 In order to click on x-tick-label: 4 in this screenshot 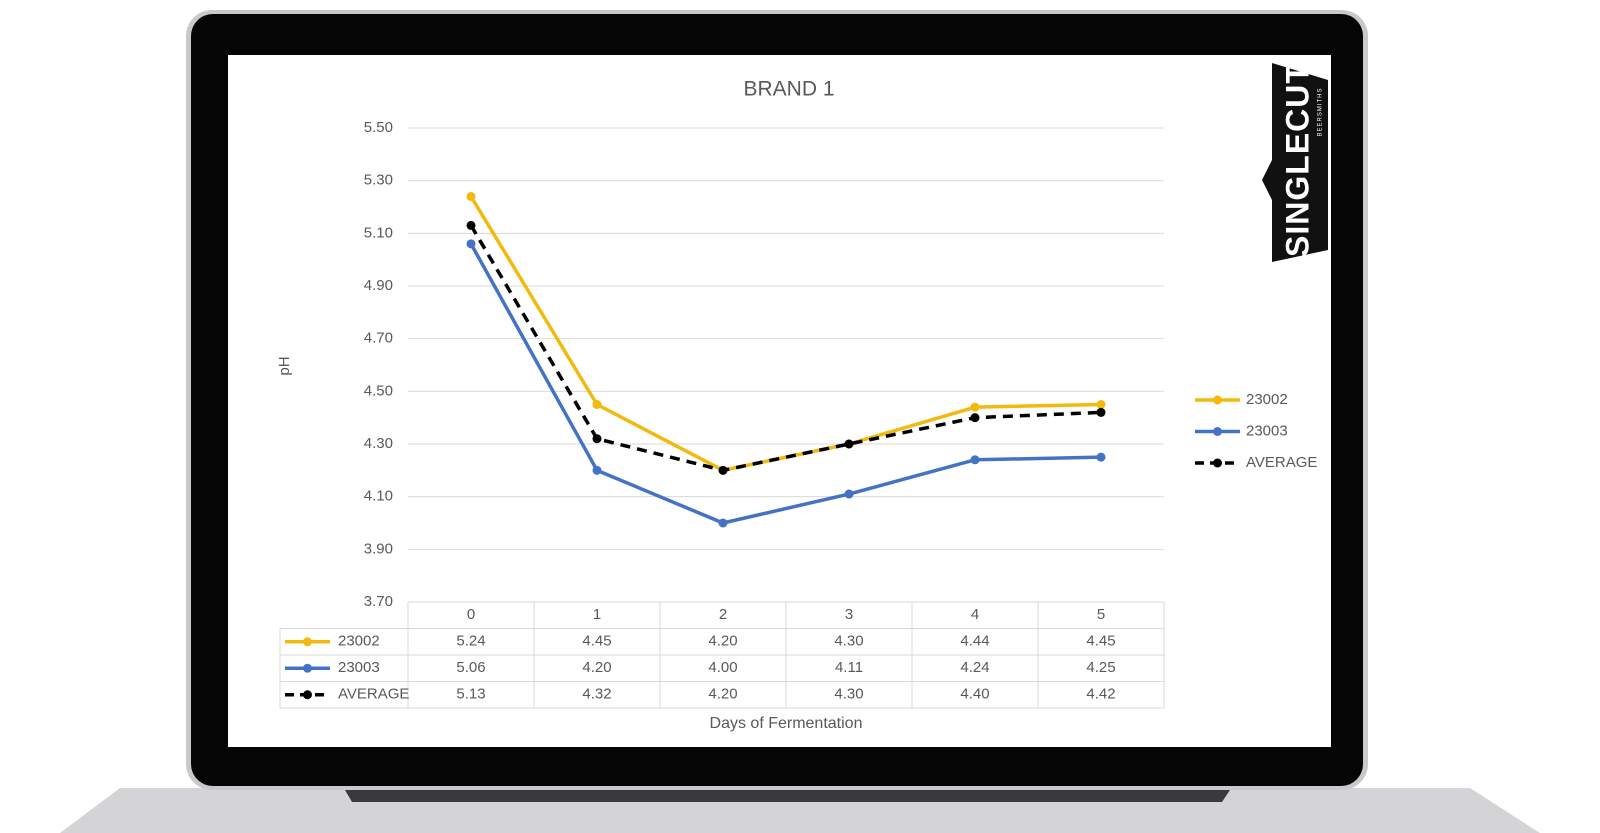, I will do `click(975, 614)`.